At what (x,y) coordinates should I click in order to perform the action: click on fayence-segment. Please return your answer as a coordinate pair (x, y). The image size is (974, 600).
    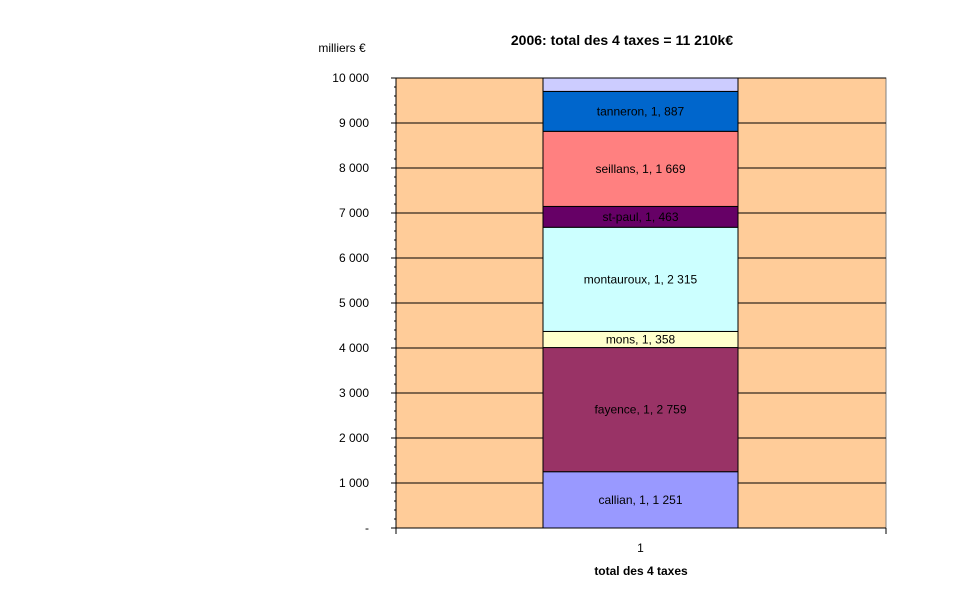
    Looking at the image, I should click on (640, 410).